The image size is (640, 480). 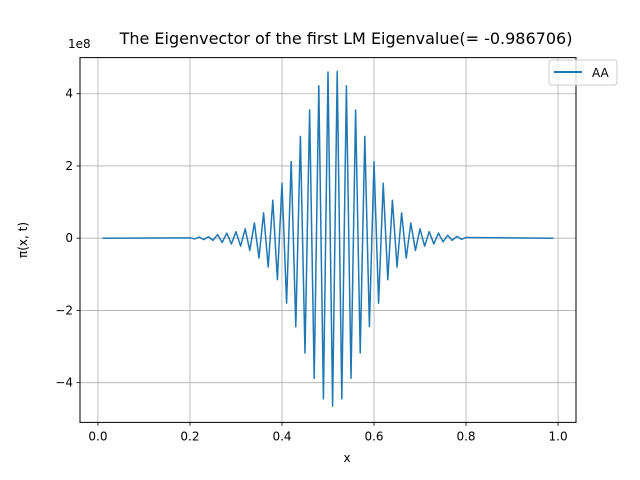 What do you see at coordinates (373, 436) in the screenshot?
I see `x-tick-label-3: 0.6` at bounding box center [373, 436].